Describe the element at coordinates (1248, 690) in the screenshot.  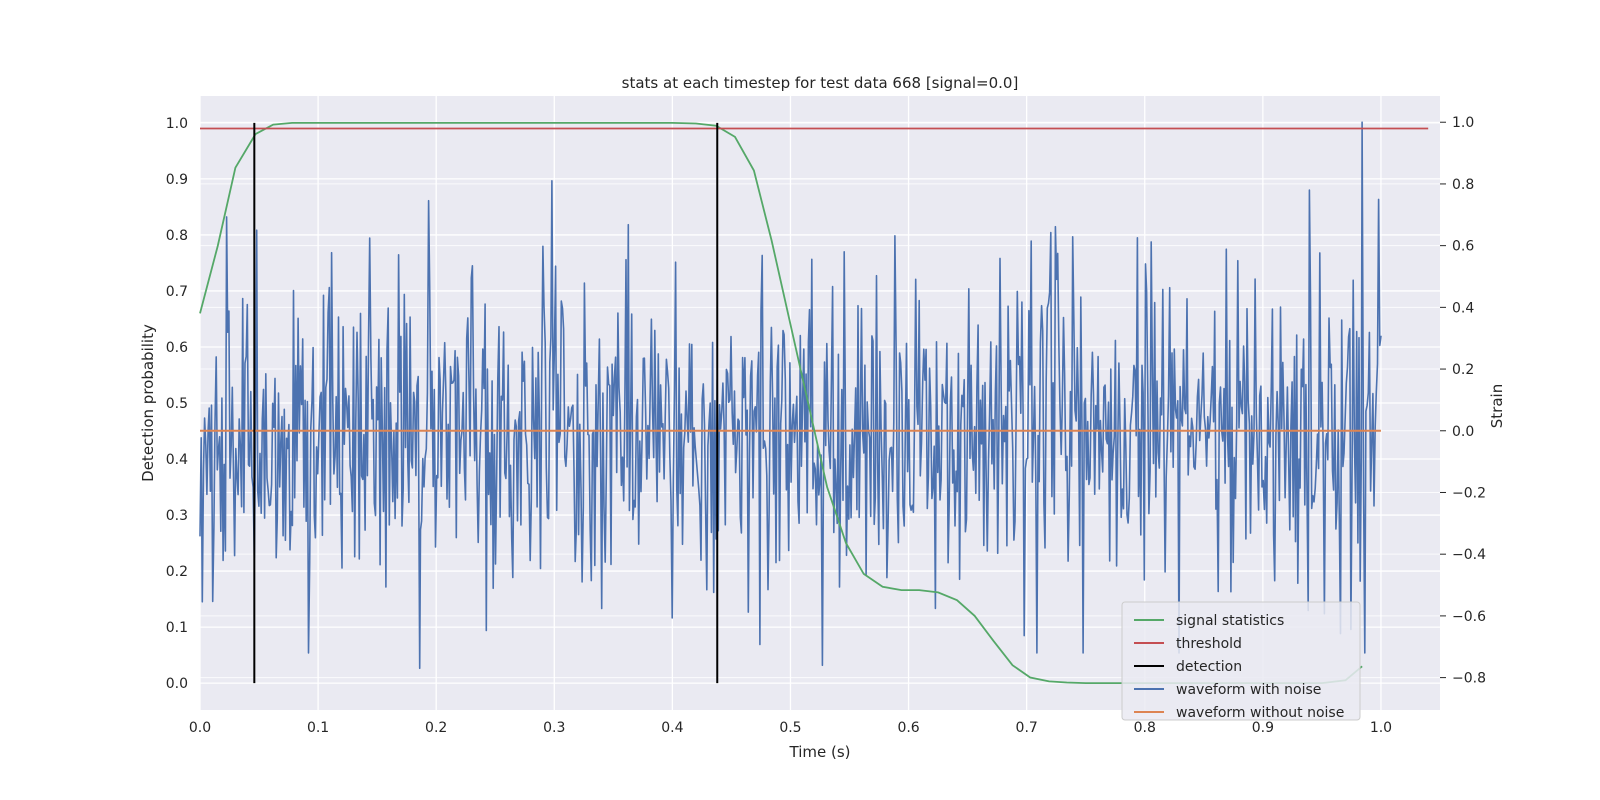
I see `legend-label: waveform with noise` at that location.